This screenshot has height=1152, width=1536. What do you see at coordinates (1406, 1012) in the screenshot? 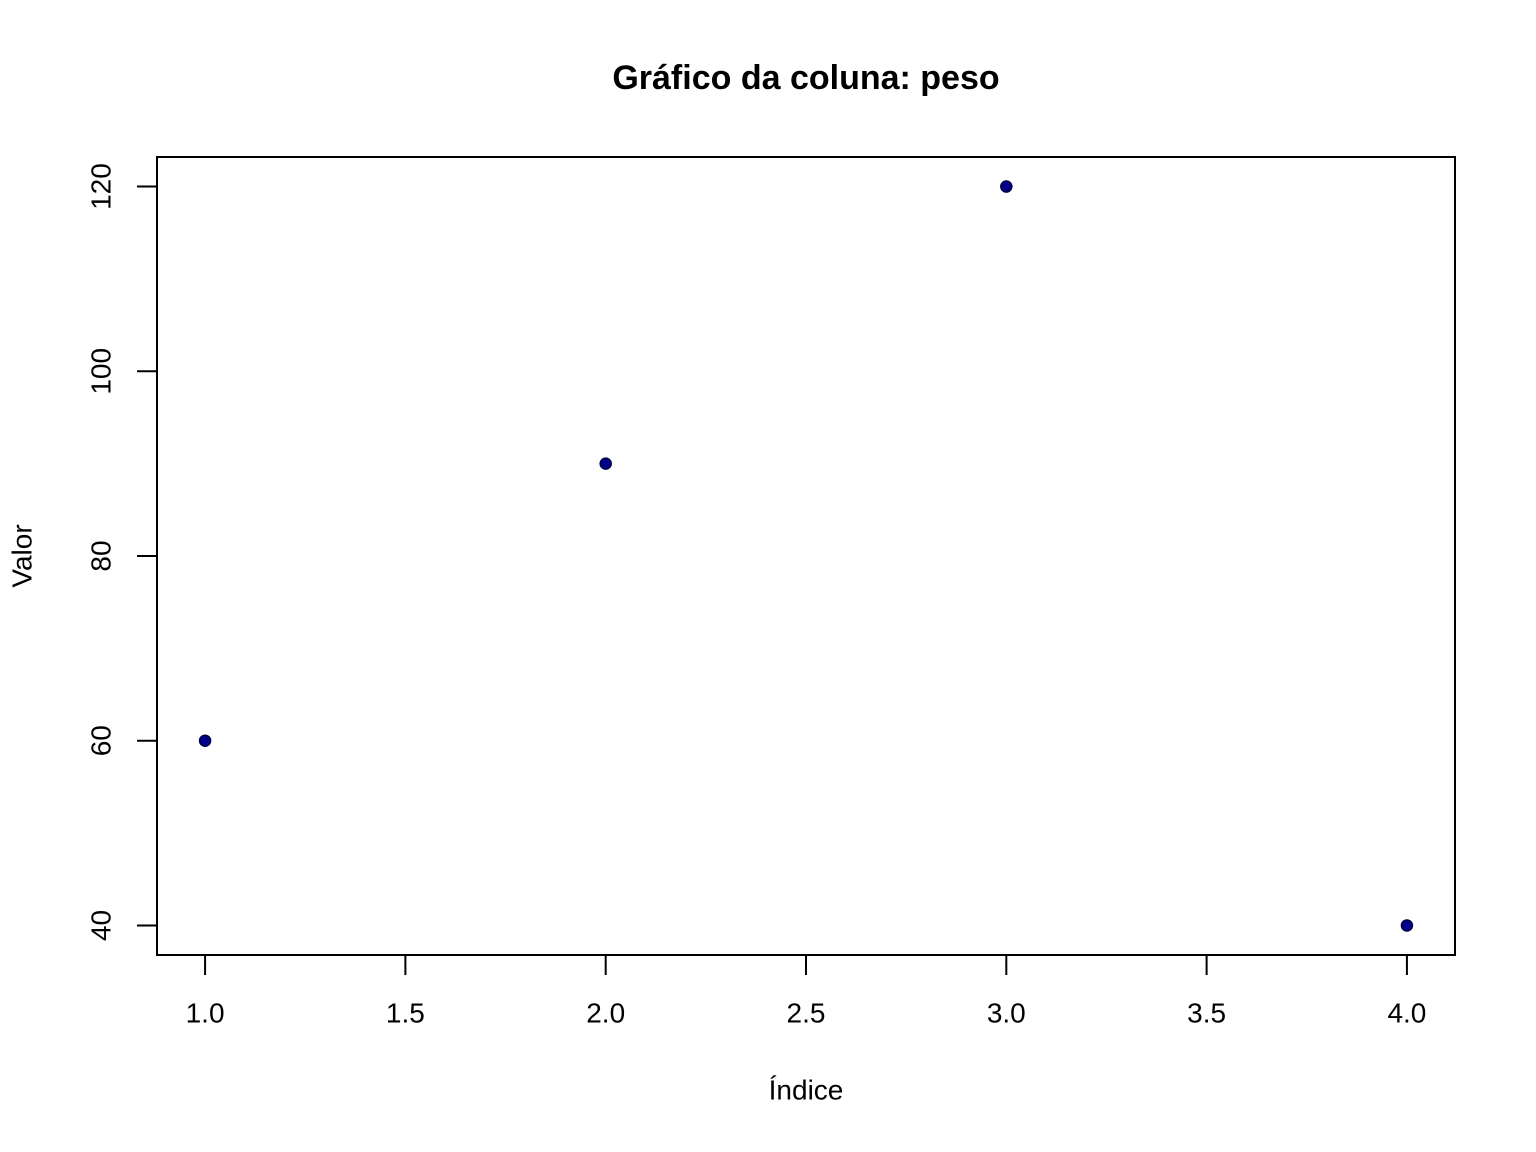
I see `x-tick-label: 4.0` at bounding box center [1406, 1012].